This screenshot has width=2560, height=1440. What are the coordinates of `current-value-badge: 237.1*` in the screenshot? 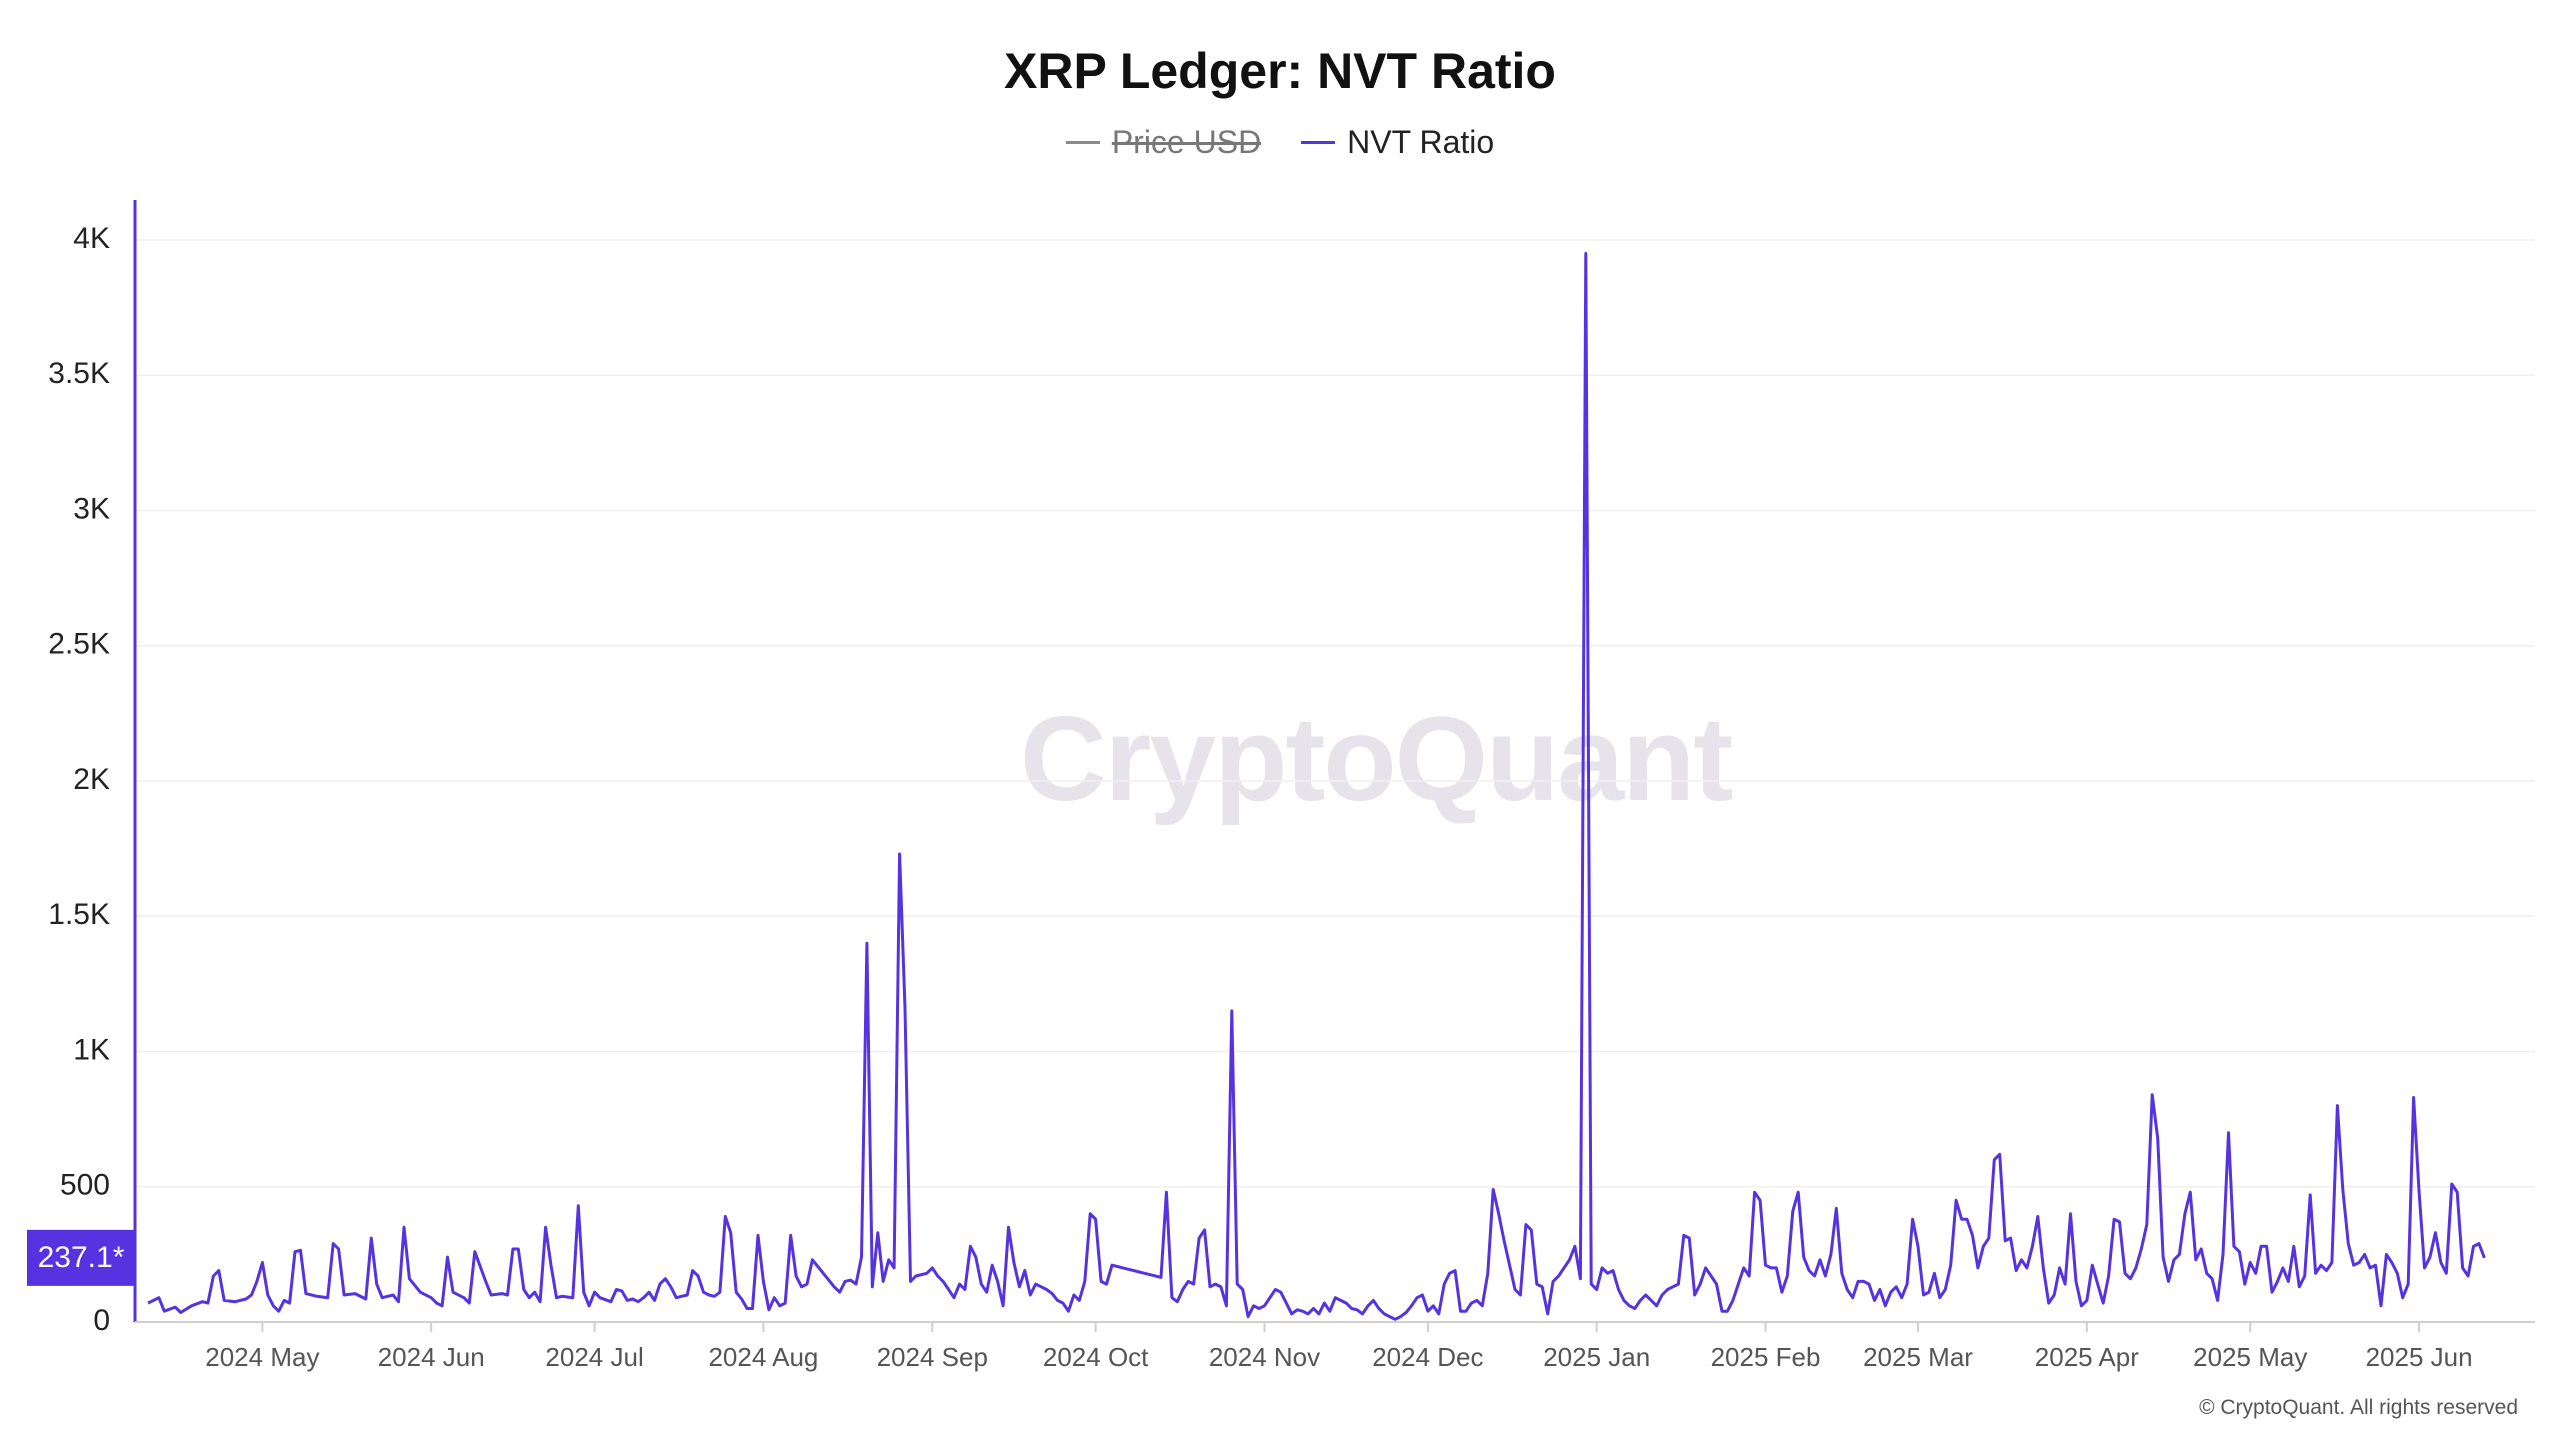 It's located at (81, 1257).